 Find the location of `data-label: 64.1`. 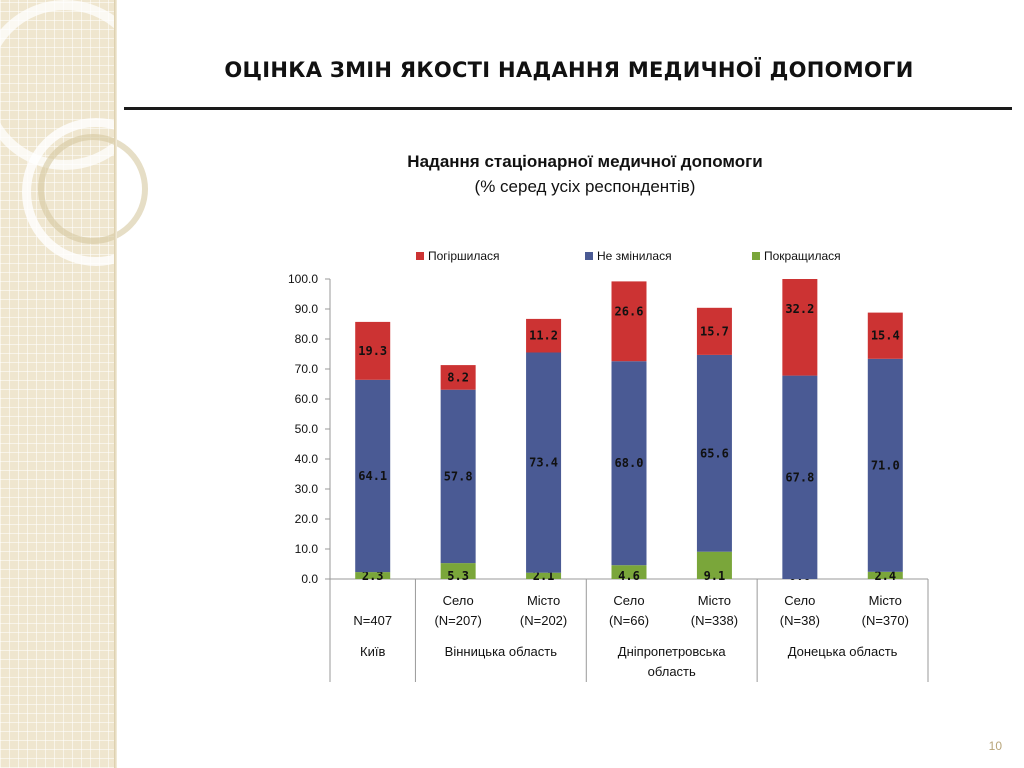

data-label: 64.1 is located at coordinates (372, 476).